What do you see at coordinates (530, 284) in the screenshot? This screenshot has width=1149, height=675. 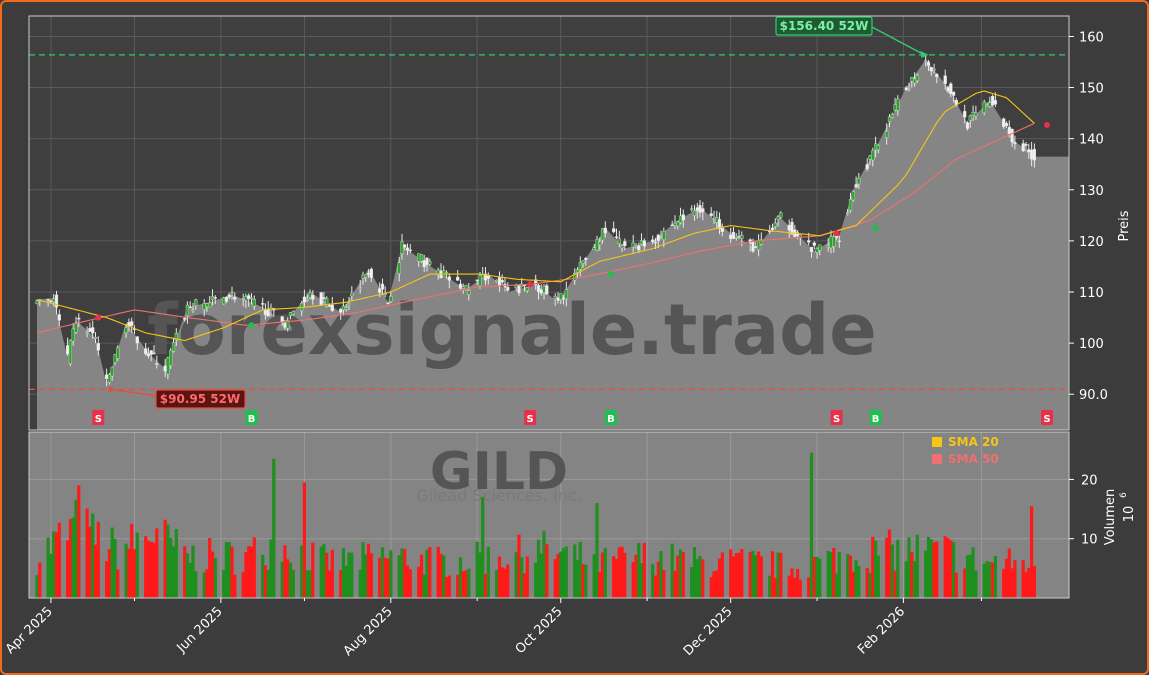 I see `signal-marker` at bounding box center [530, 284].